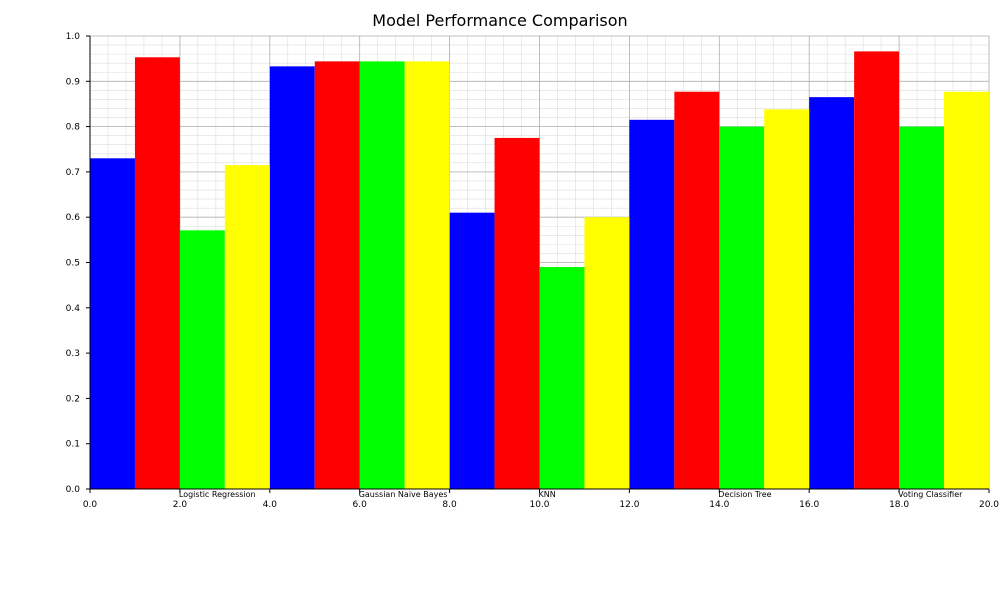  Describe the element at coordinates (744, 494) in the screenshot. I see `category-label: Decision Tree` at that location.